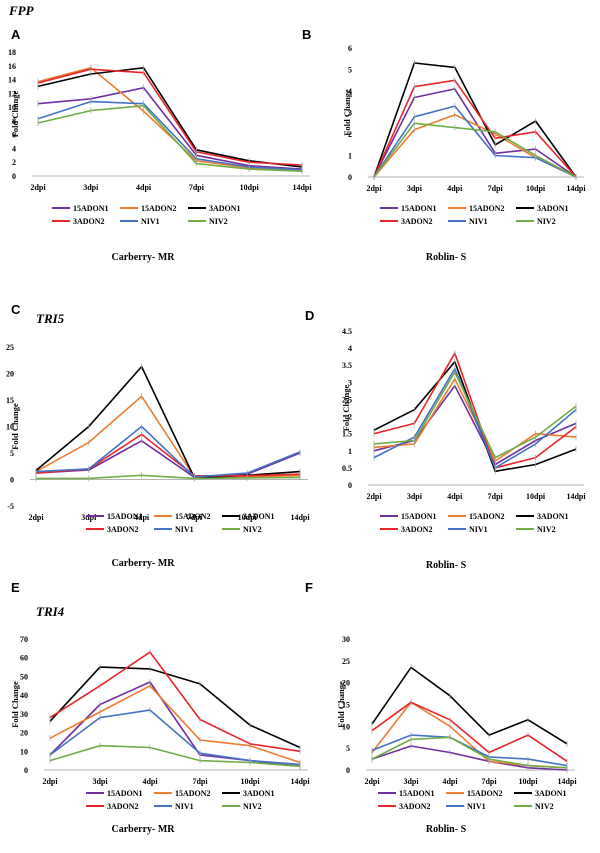 The image size is (600, 853). I want to click on y-tick-label-b-3: 3, so click(350, 113).